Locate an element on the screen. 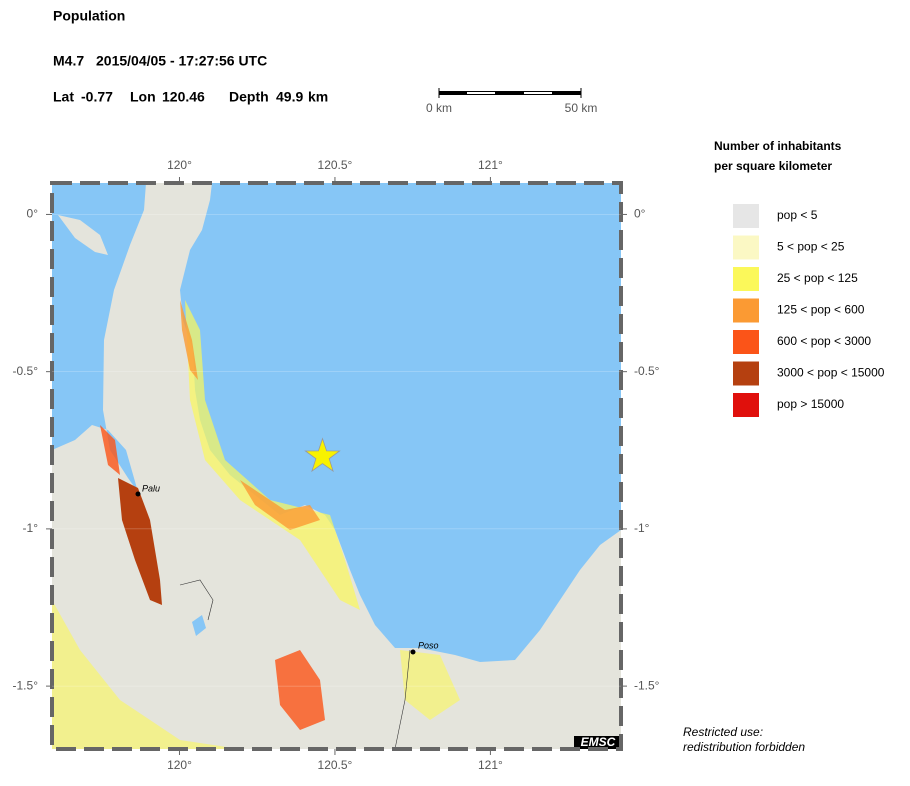  legend-label: 125 < pop < 600 is located at coordinates (821, 310).